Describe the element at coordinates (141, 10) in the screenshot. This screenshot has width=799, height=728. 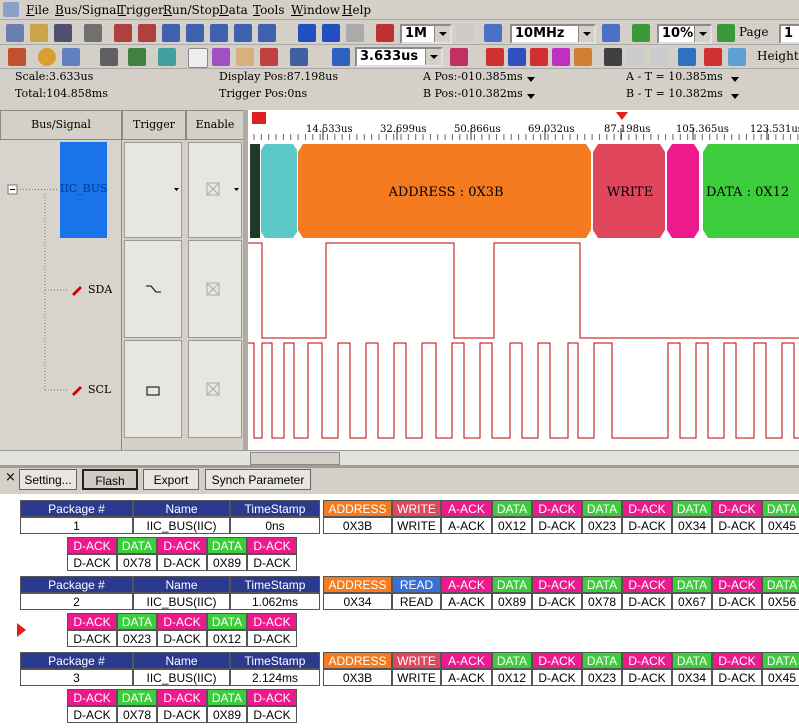
I see `menu-item: Trigger` at that location.